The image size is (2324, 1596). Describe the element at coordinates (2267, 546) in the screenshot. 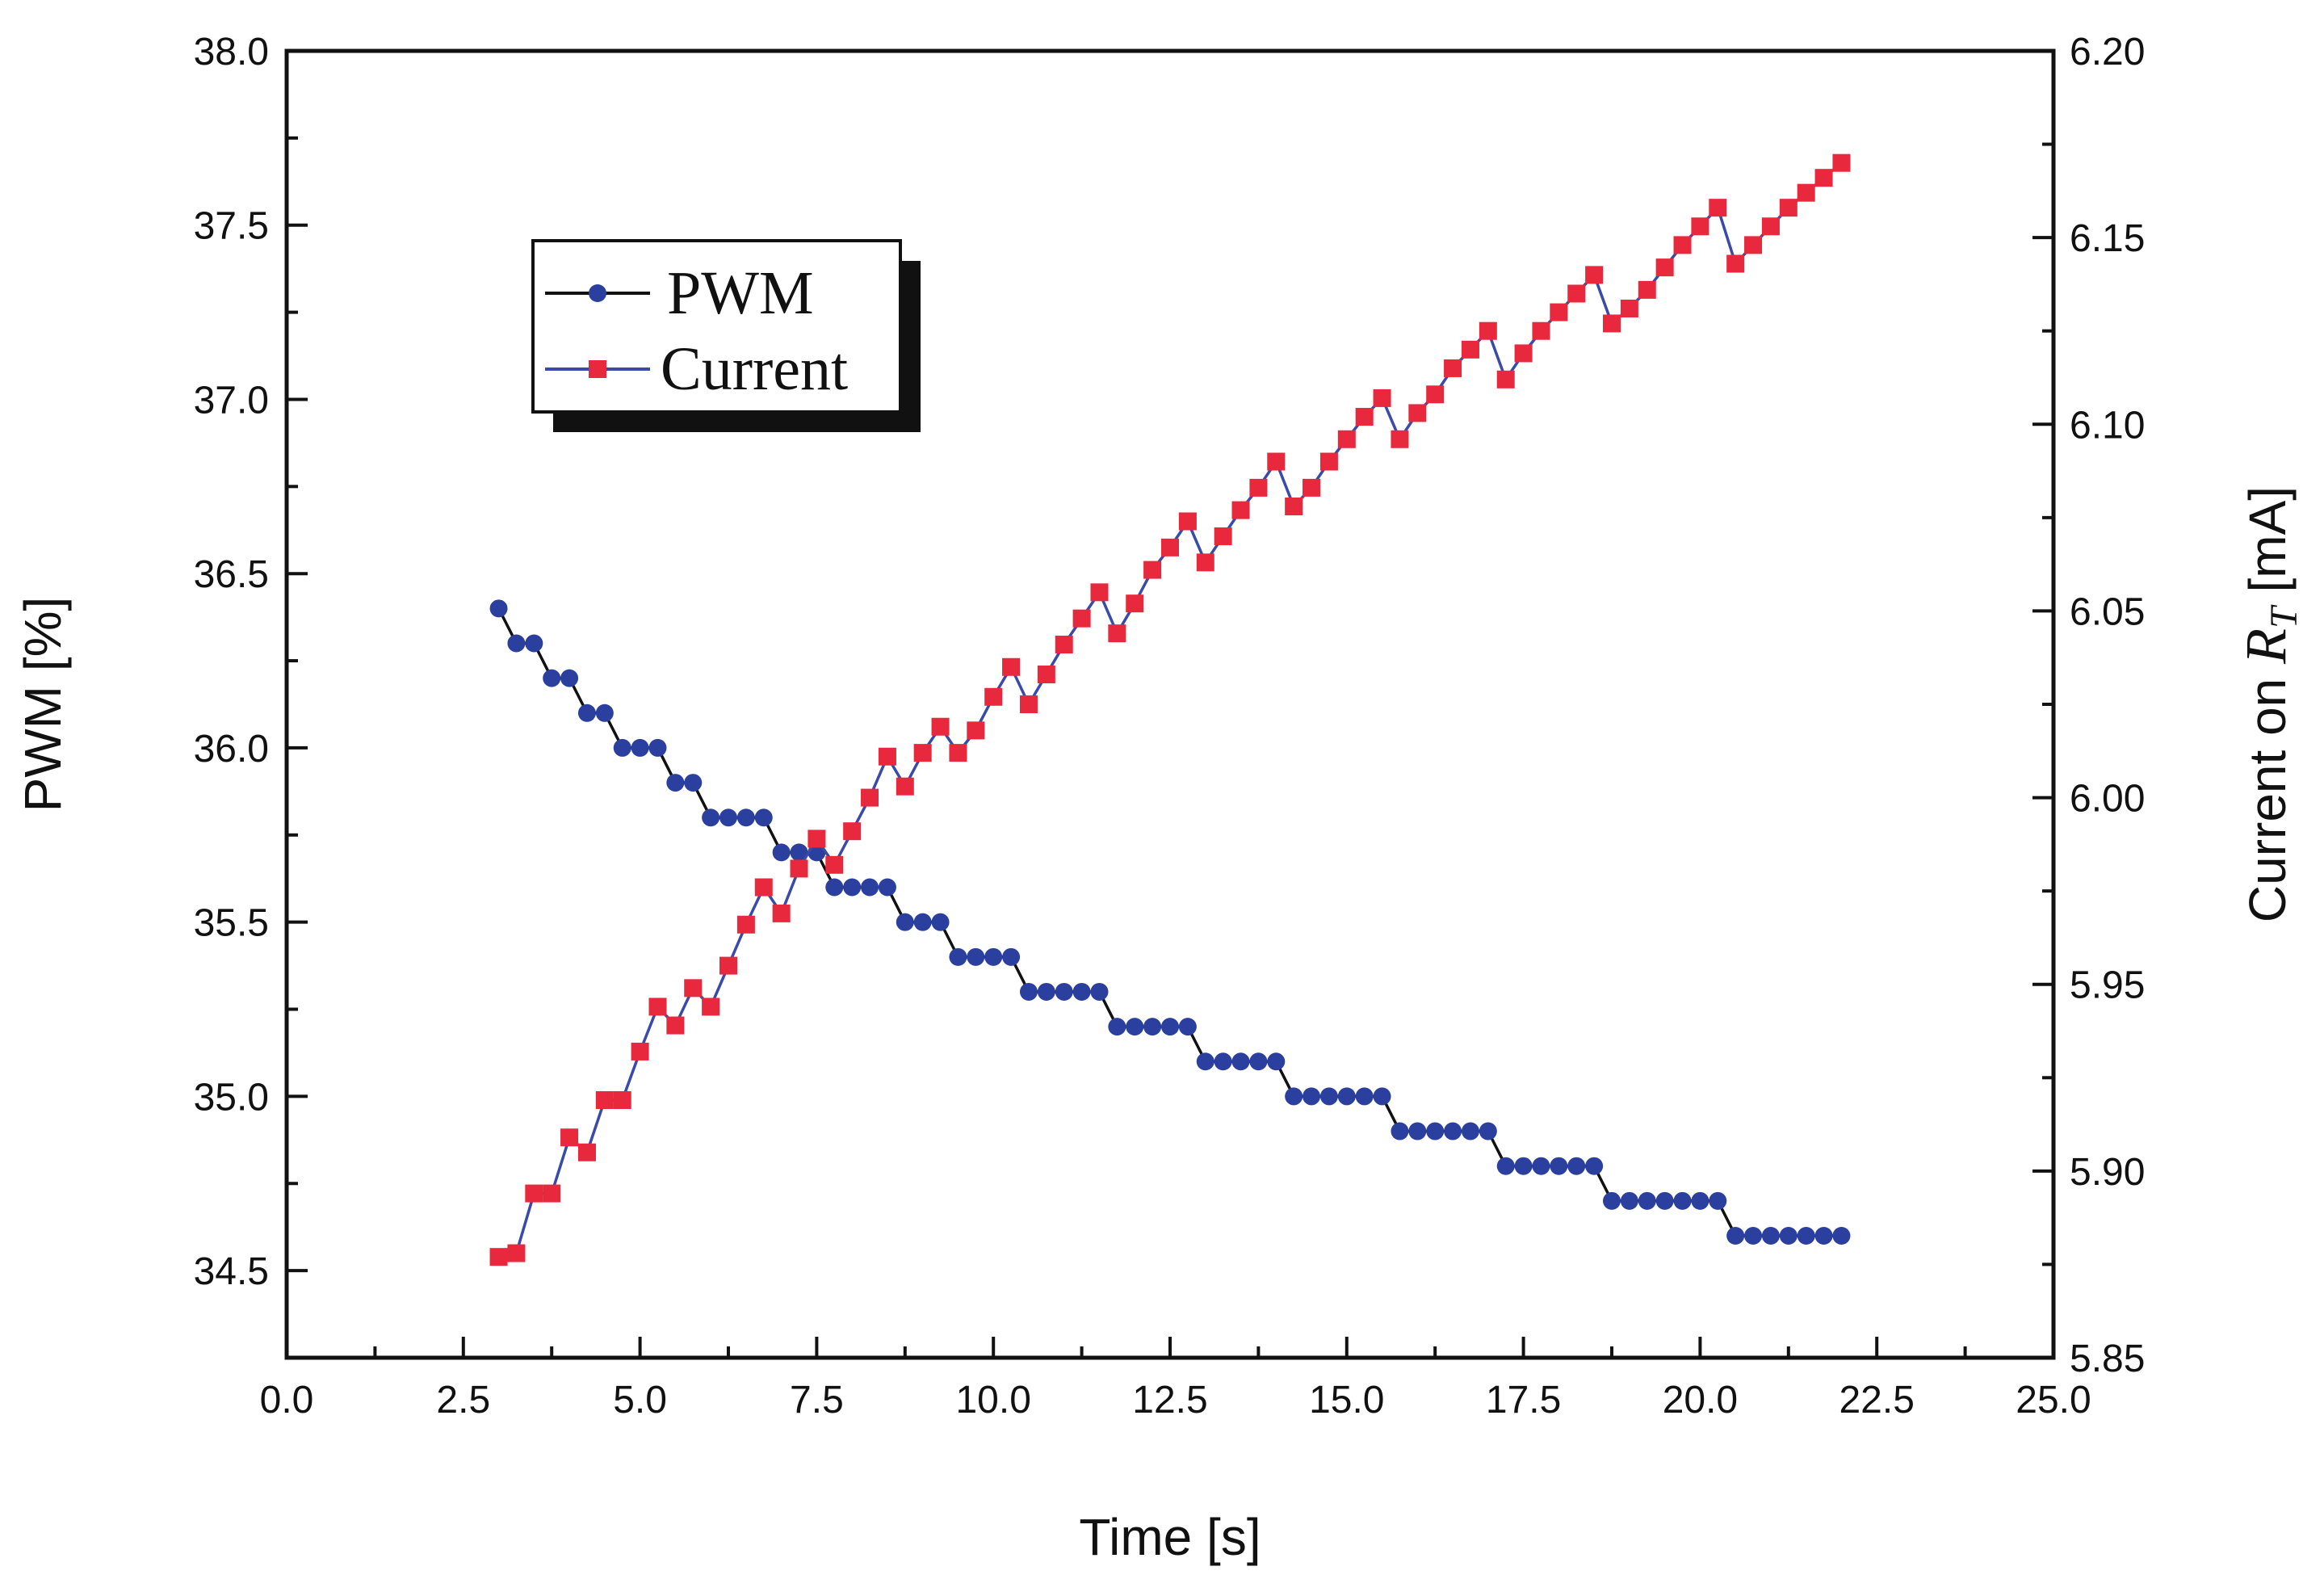

I see `y-right-title-suffix: [mA]` at that location.